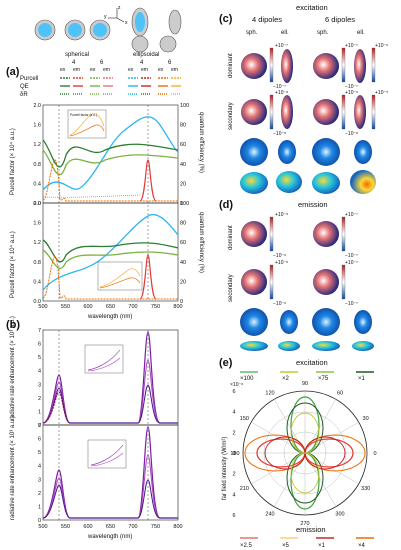  What do you see at coordinates (183, 263) in the screenshot?
I see `a-right-tick-bot-2: 40` at bounding box center [183, 263].